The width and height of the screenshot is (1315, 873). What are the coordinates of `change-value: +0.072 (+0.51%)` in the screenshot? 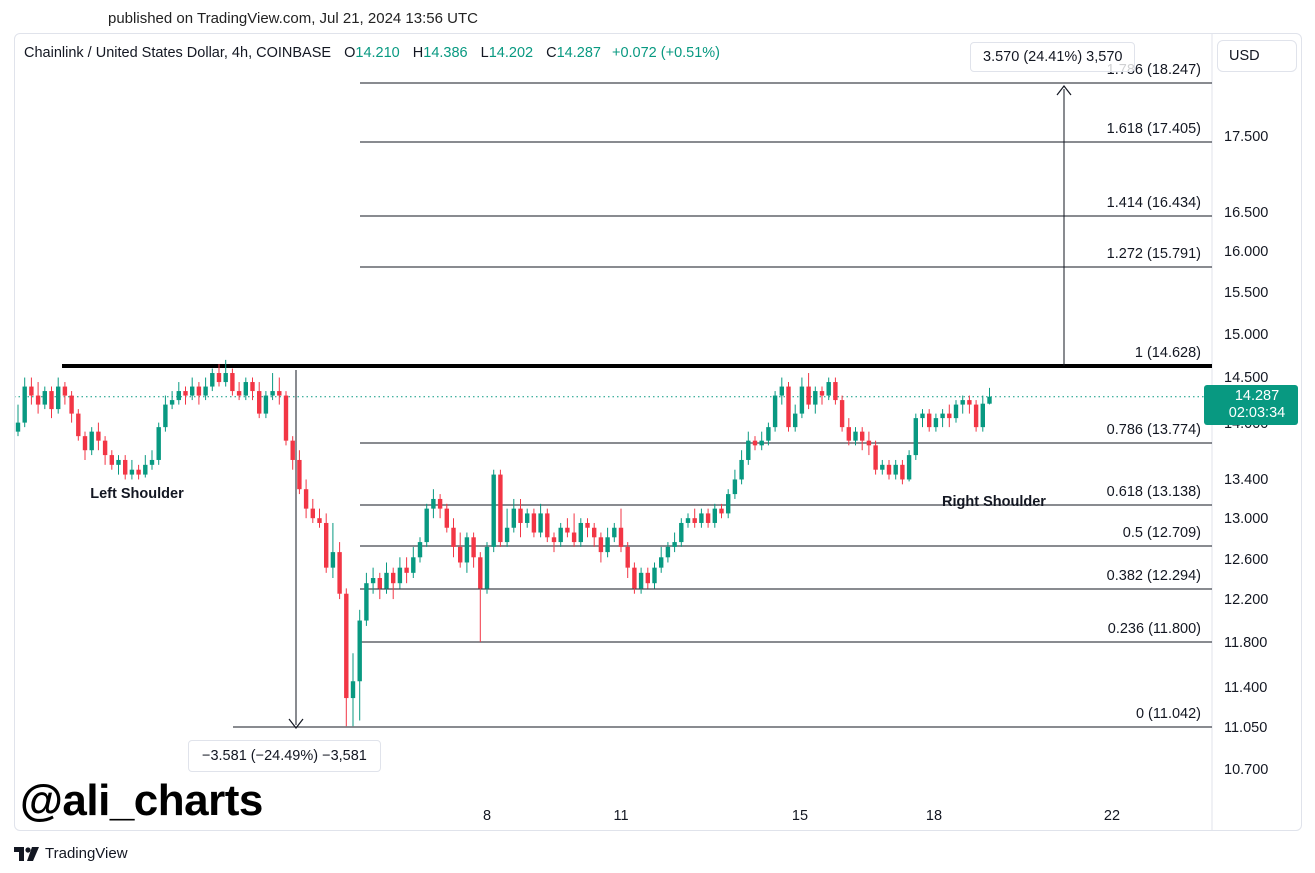 It's located at (666, 53).